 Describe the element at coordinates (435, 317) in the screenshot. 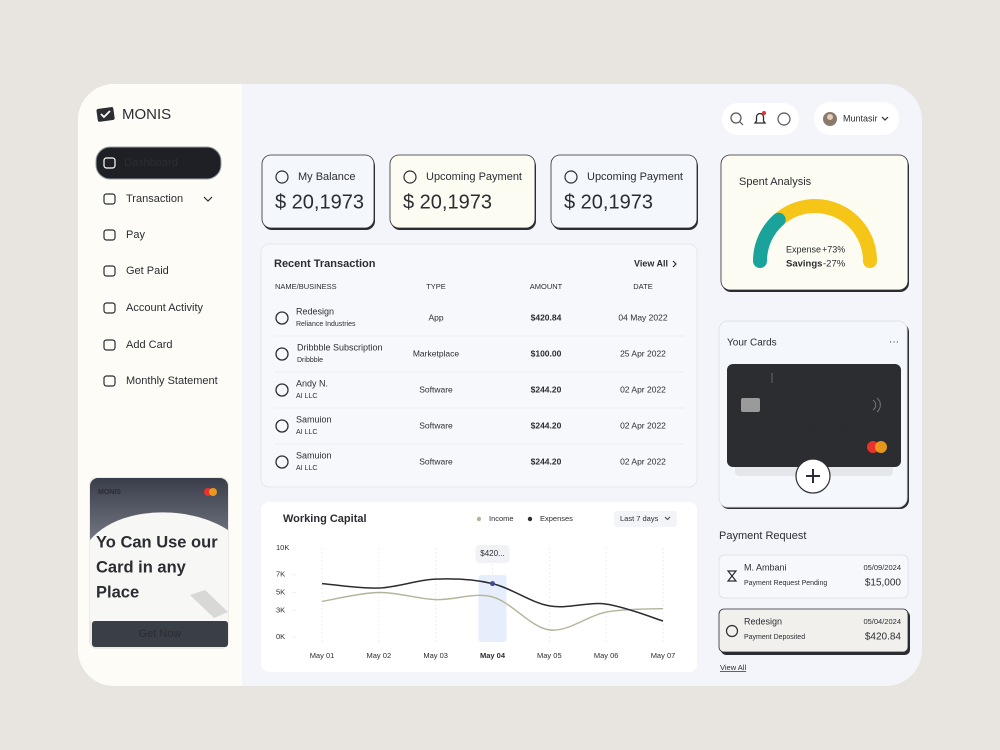

I see `row-type: App` at that location.